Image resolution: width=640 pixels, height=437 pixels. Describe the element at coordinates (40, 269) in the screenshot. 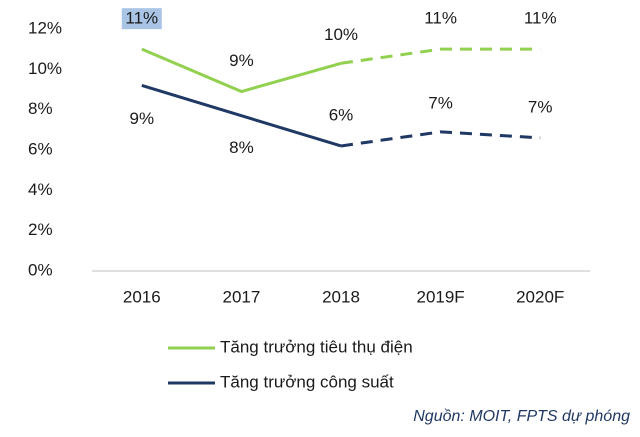

I see `y-tick-label: 0%` at that location.